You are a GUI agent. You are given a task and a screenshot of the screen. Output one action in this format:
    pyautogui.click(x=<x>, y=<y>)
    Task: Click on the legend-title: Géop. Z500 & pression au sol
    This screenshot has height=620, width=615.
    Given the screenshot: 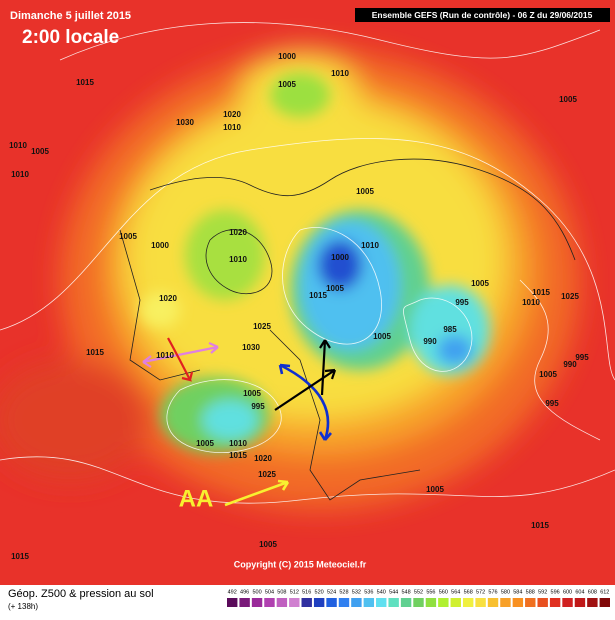 What is the action you would take?
    pyautogui.click(x=81, y=594)
    